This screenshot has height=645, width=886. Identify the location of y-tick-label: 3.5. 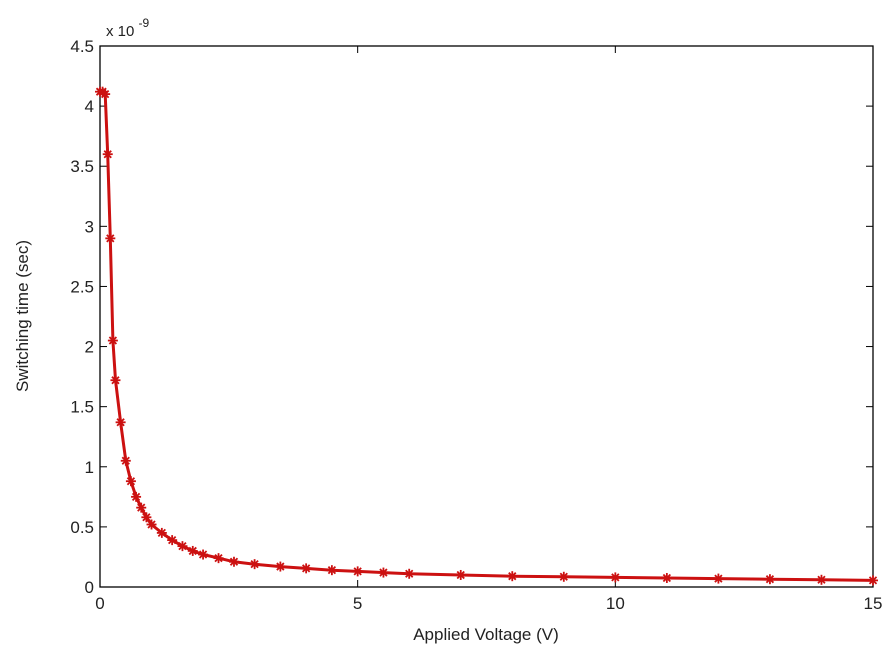
(82, 166).